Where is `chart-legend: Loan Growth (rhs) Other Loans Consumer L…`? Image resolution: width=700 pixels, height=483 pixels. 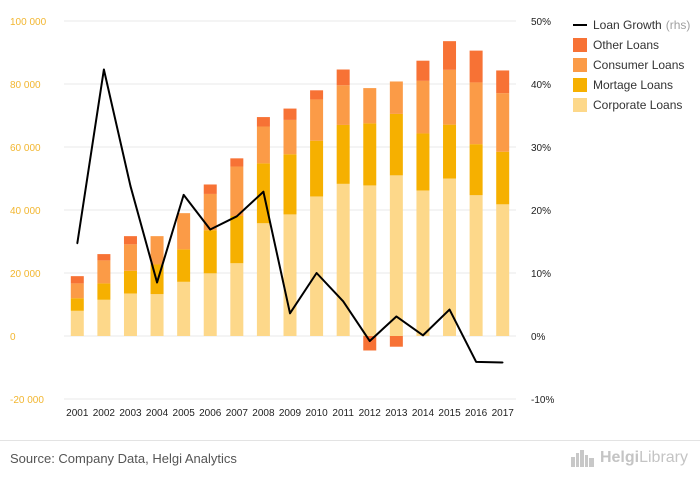 chart-legend: Loan Growth (rhs) Other Loans Consumer L… is located at coordinates (631, 65).